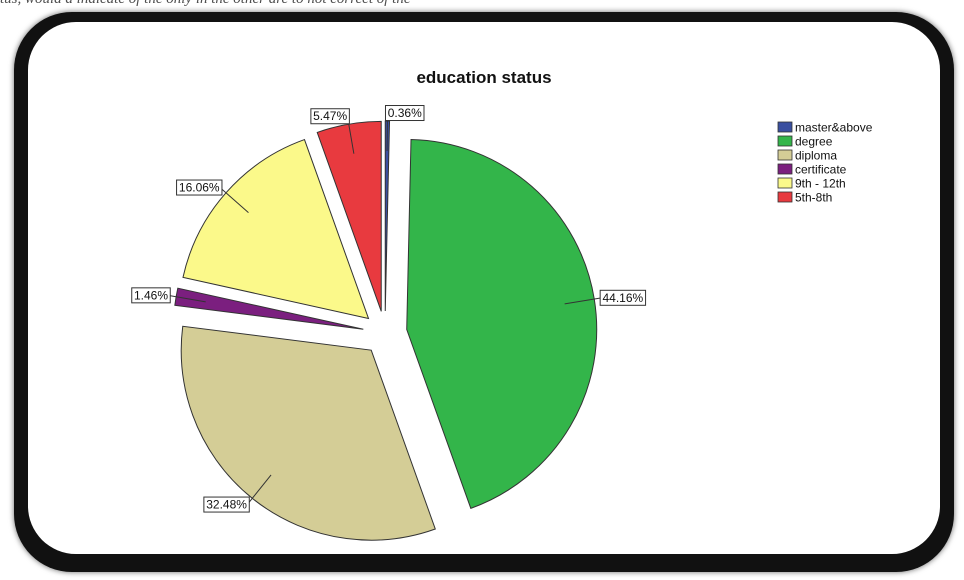 The height and width of the screenshot is (580, 964). What do you see at coordinates (813, 198) in the screenshot?
I see `legend-label-5th-8th: 5th-8th` at bounding box center [813, 198].